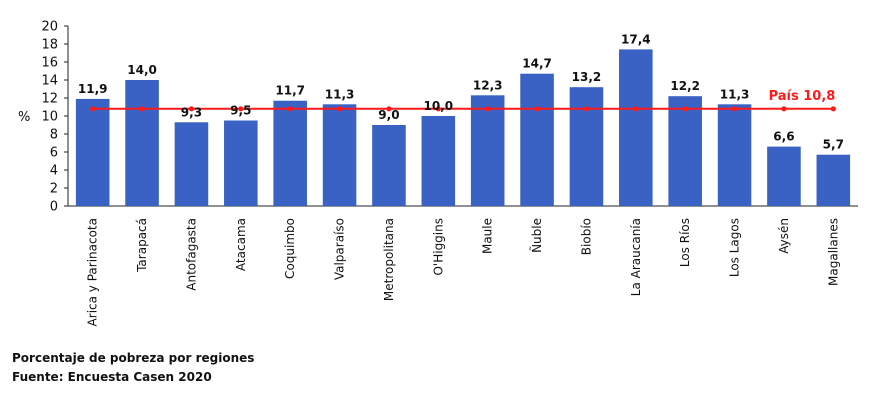  Describe the element at coordinates (488, 85) in the screenshot. I see `data-label: 12,3` at that location.